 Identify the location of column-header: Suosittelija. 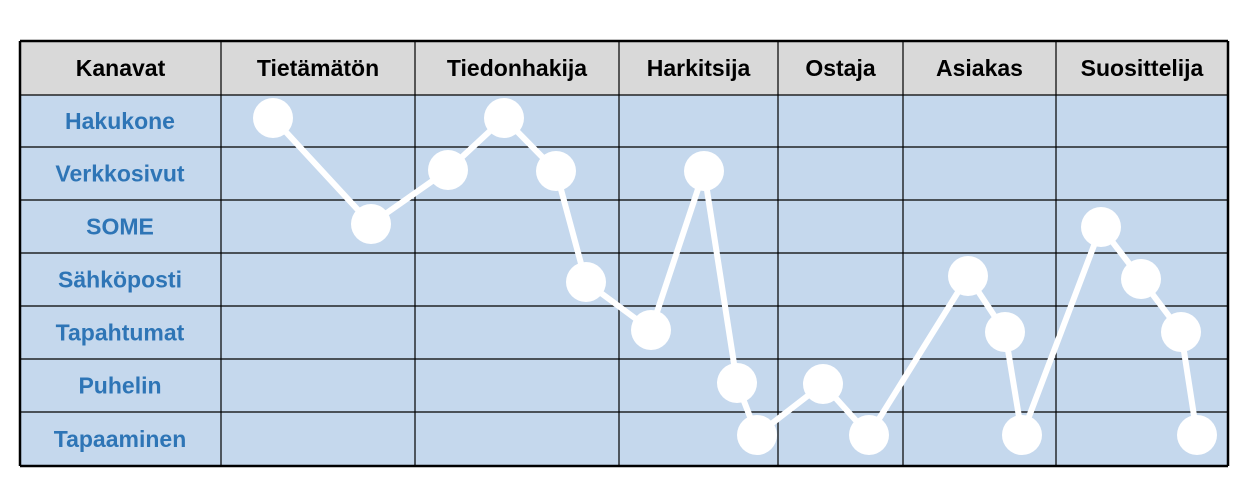
(1142, 68).